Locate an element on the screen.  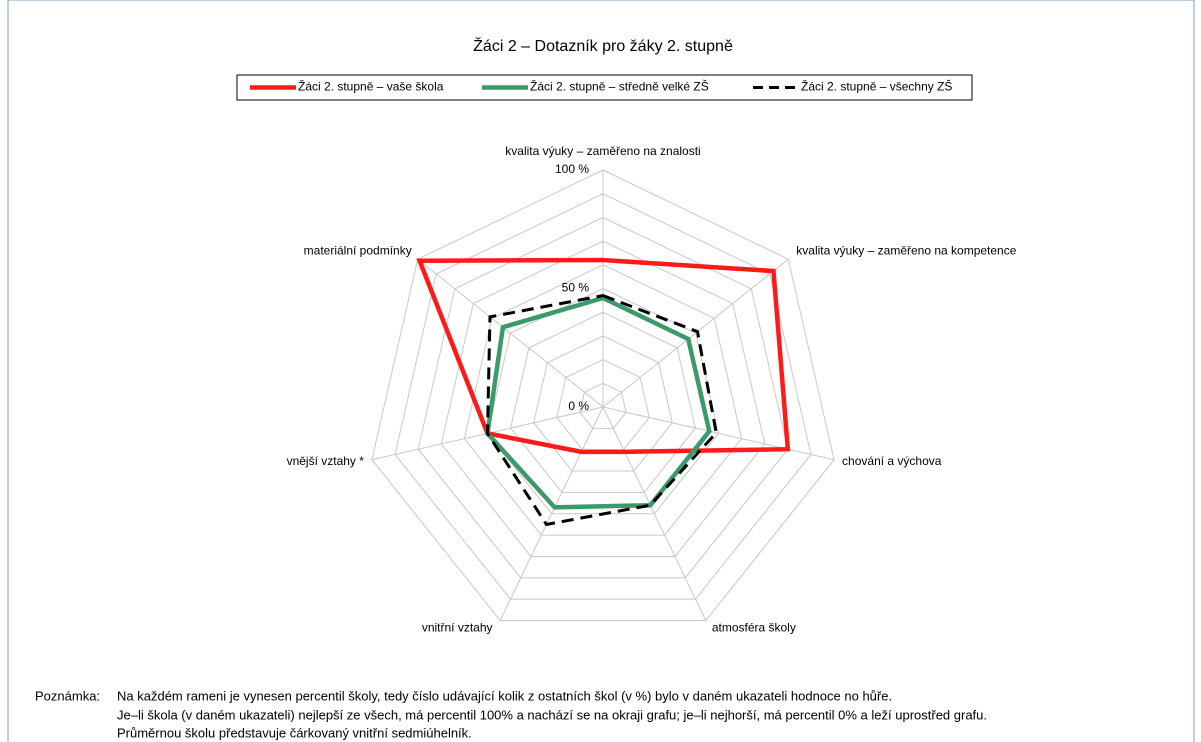
tick-label: 50 % is located at coordinates (576, 288).